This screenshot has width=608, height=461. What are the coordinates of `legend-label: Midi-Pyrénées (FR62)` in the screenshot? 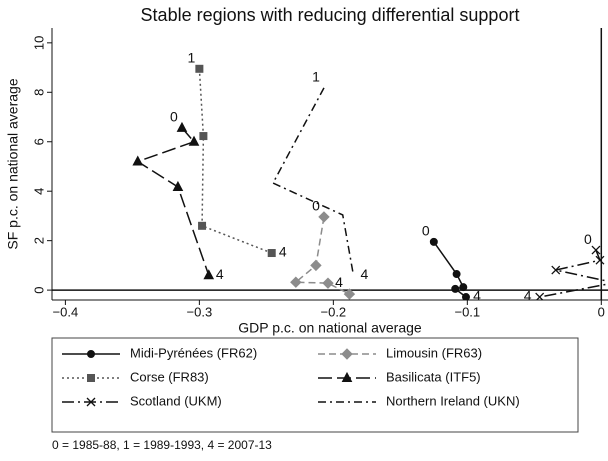 It's located at (193, 352).